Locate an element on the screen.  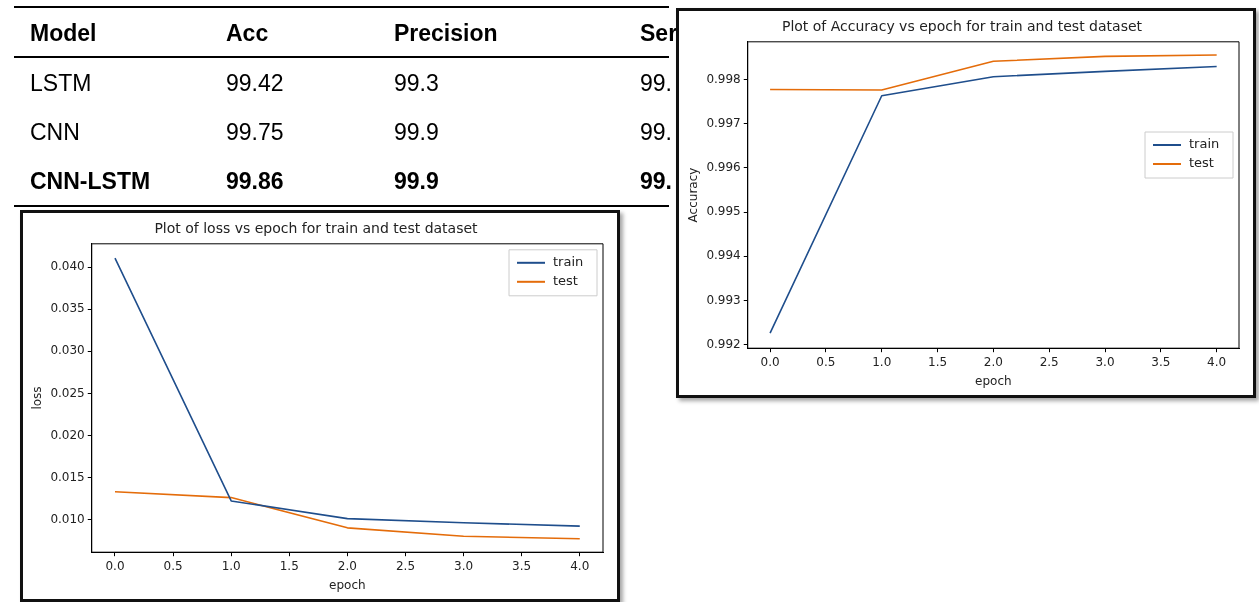
y-tick-label: 0.030 is located at coordinates (67, 350).